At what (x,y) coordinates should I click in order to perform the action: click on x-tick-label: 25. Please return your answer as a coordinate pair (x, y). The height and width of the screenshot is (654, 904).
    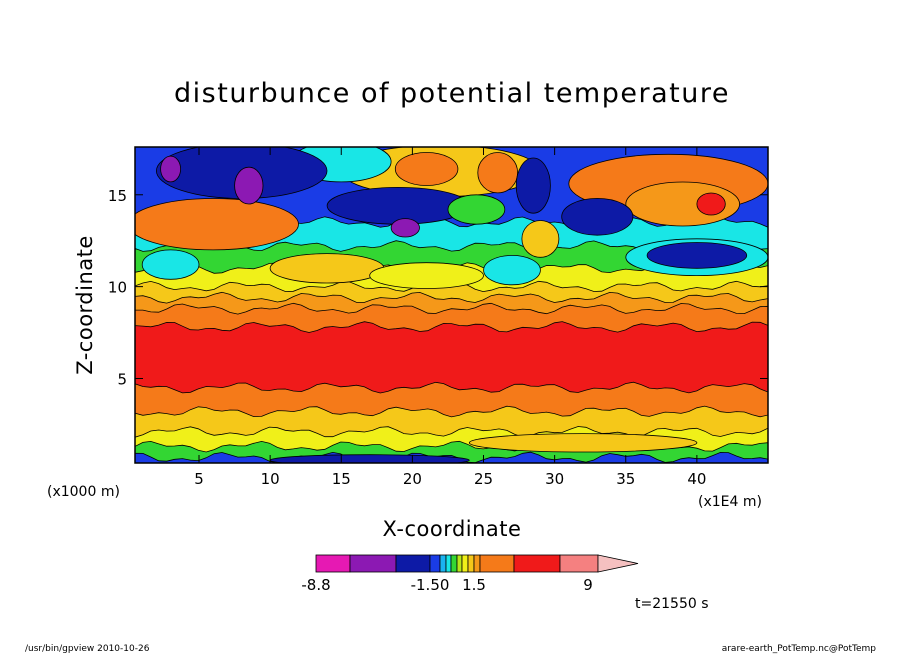
    Looking at the image, I should click on (483, 479).